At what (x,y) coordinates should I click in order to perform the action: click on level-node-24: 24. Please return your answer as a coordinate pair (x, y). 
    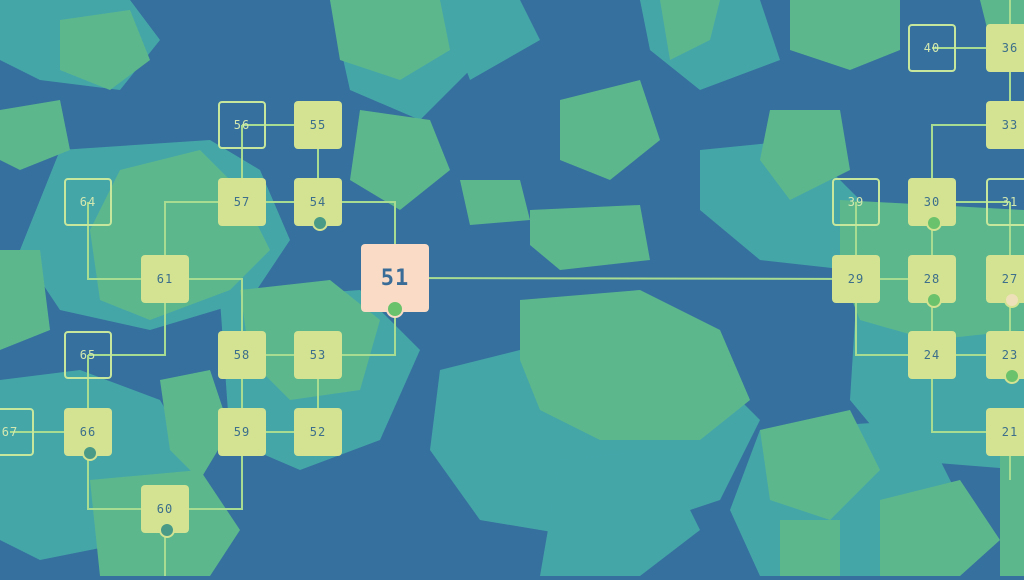
    Looking at the image, I should click on (932, 355).